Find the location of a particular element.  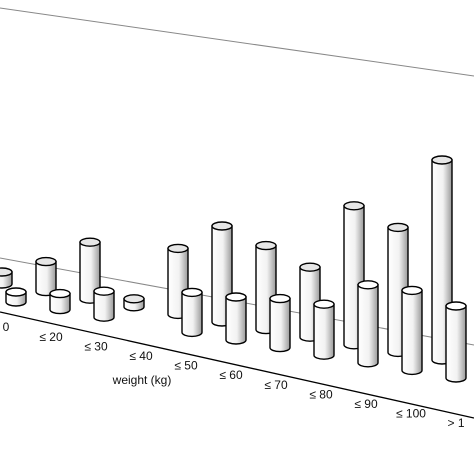

x-tick-label: ≤ 100 is located at coordinates (411, 414).